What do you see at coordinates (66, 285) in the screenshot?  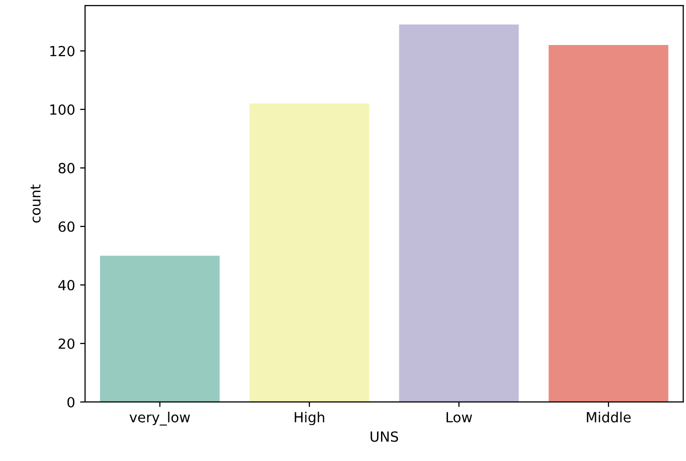 I see `y-tick-label: 40` at bounding box center [66, 285].